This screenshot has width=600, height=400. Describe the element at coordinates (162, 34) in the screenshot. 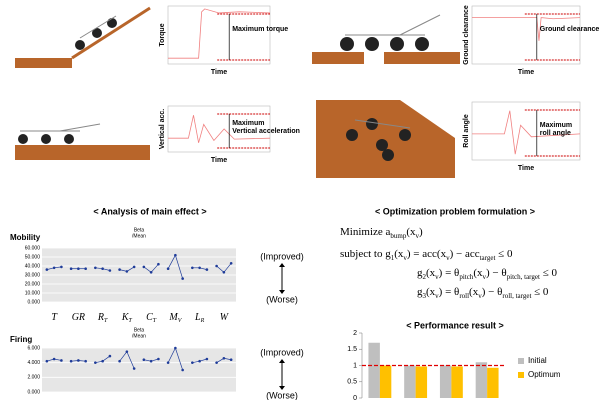

I see `y-axis-label: Torque` at that location.